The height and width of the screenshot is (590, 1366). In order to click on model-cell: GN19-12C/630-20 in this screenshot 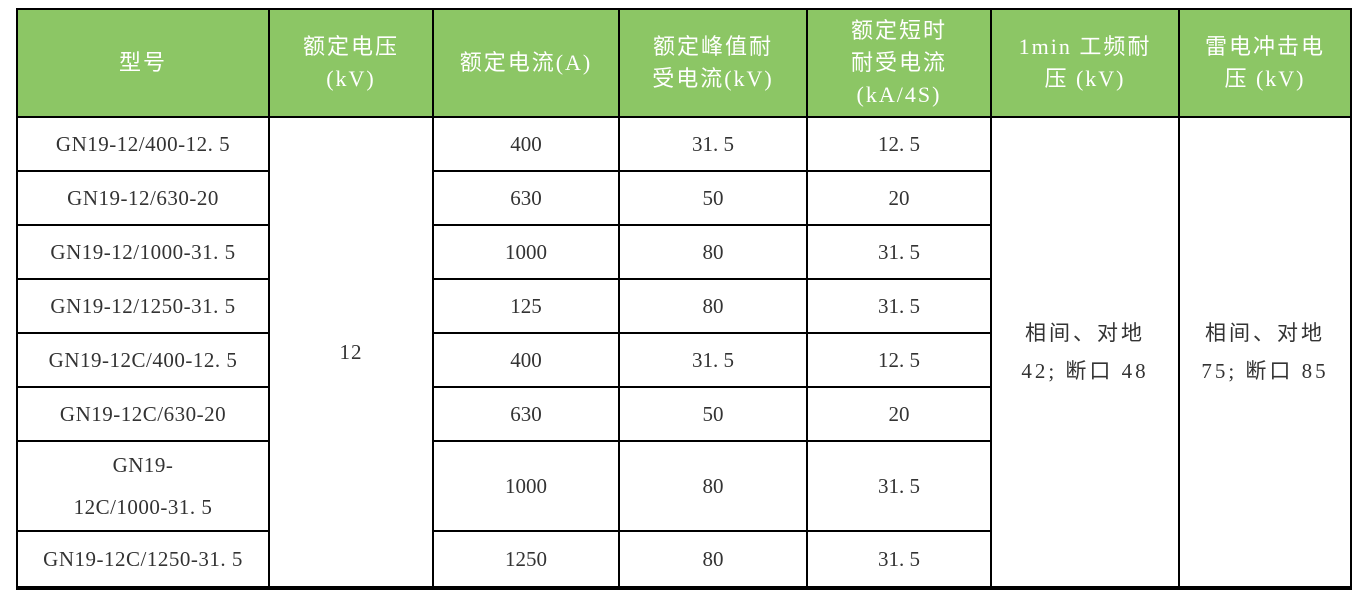, I will do `click(143, 414)`.